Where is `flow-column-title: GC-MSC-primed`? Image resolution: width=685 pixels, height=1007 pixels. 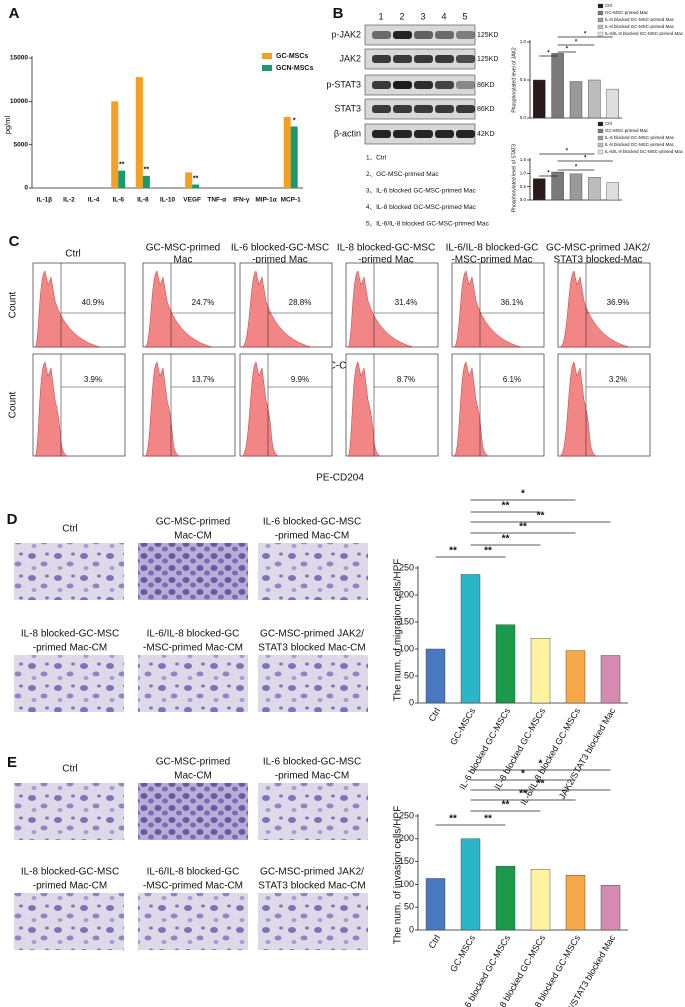 flow-column-title: GC-MSC-primed is located at coordinates (183, 248).